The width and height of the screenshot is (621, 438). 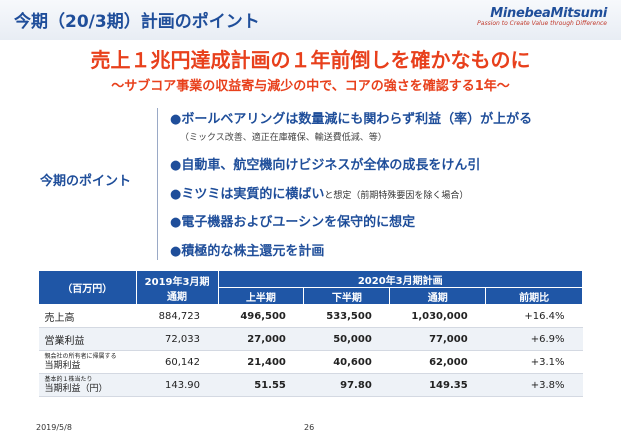 What do you see at coordinates (177, 339) in the screenshot?
I see `cell: 72,033` at bounding box center [177, 339].